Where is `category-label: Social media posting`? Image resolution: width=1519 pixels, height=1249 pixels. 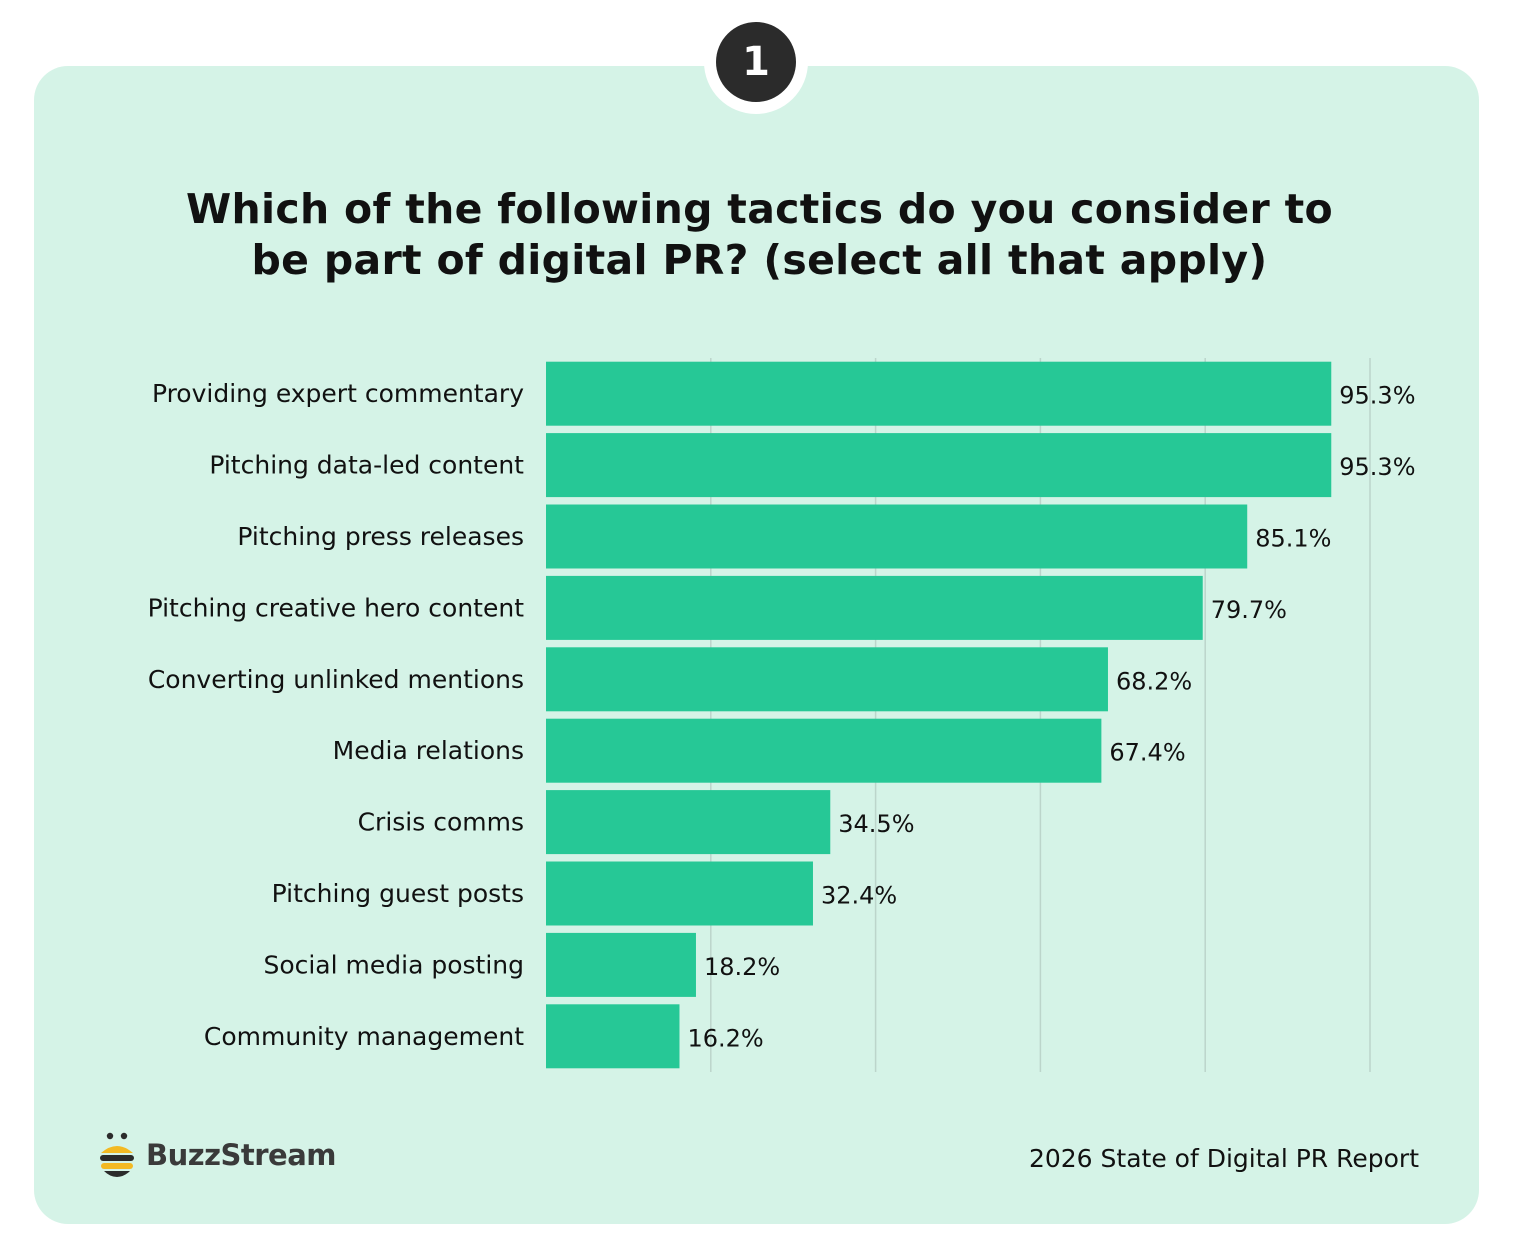
category-label: Social media posting is located at coordinates (393, 964).